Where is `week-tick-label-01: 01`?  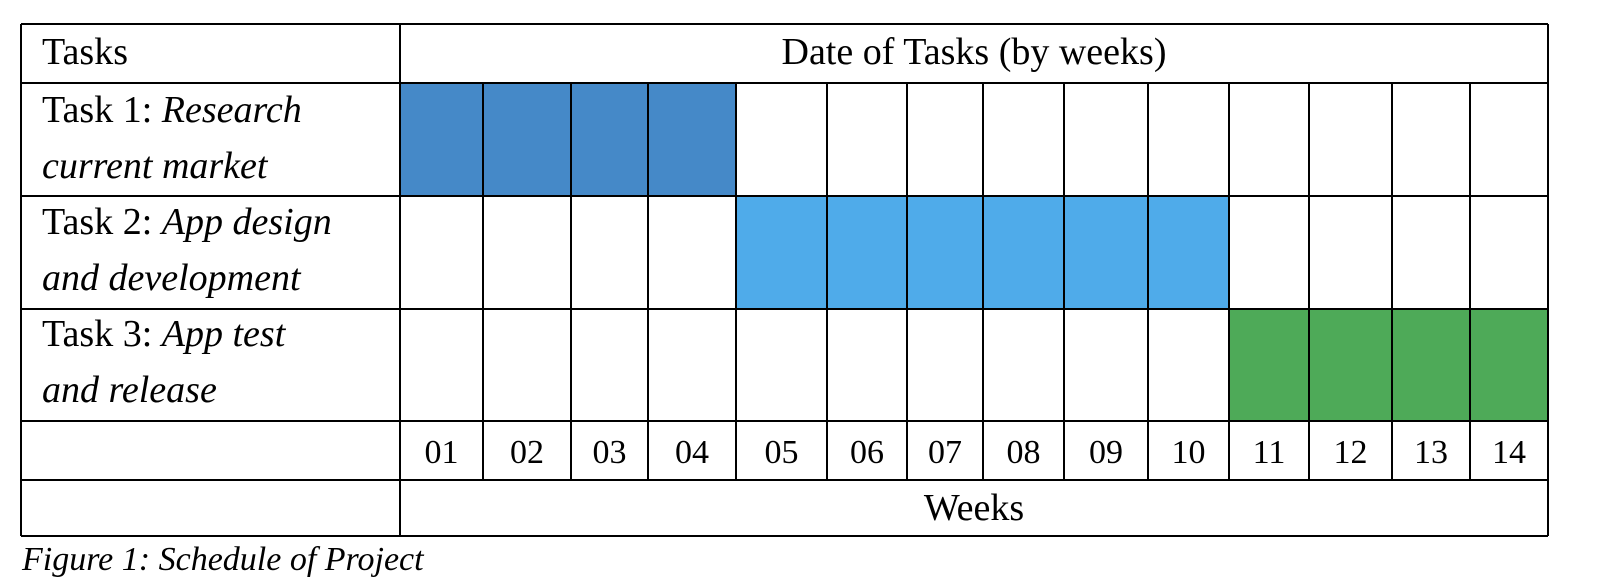
week-tick-label-01: 01 is located at coordinates (442, 452).